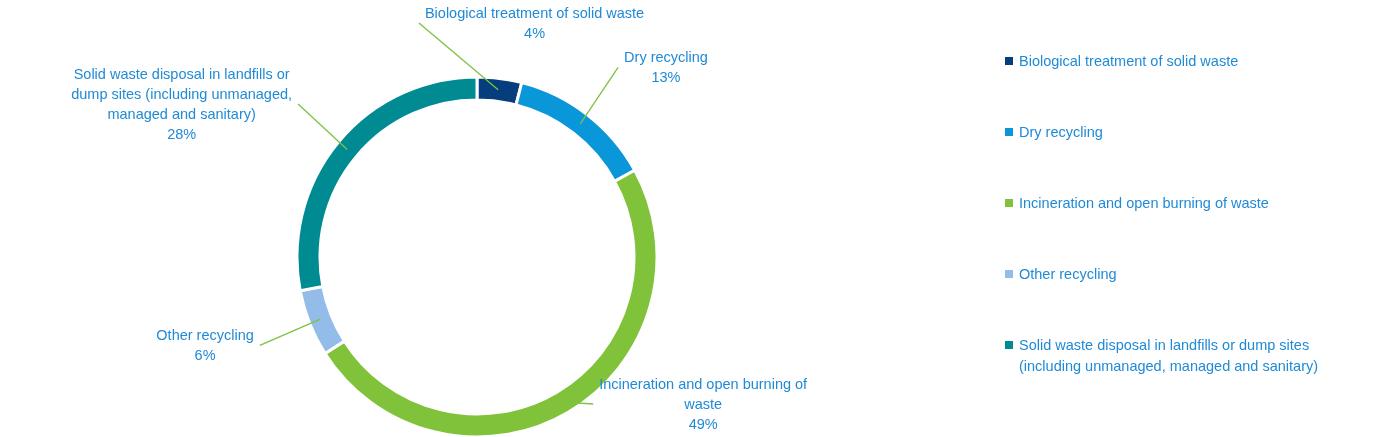 The image size is (1375, 437). What do you see at coordinates (1068, 274) in the screenshot?
I see `legend-label: Other recycling` at bounding box center [1068, 274].